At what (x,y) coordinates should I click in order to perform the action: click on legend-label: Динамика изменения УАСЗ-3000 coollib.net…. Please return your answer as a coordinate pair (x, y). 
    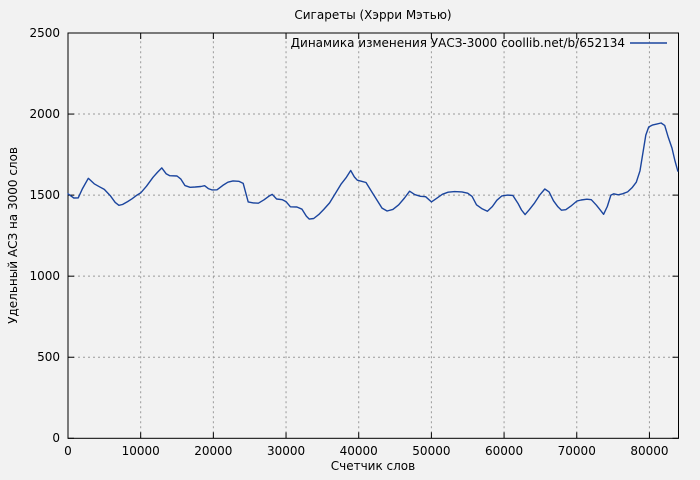
    Looking at the image, I should click on (457, 43).